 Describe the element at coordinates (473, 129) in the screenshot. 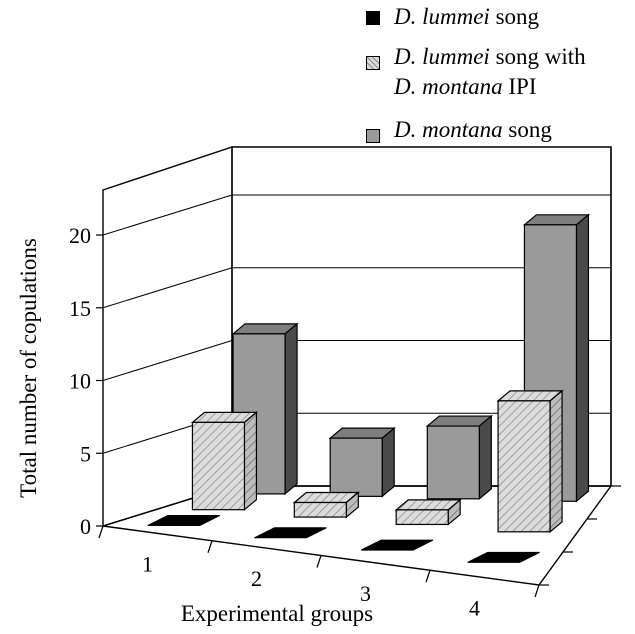

I see `legend-label-montana-song: D. montana song` at that location.